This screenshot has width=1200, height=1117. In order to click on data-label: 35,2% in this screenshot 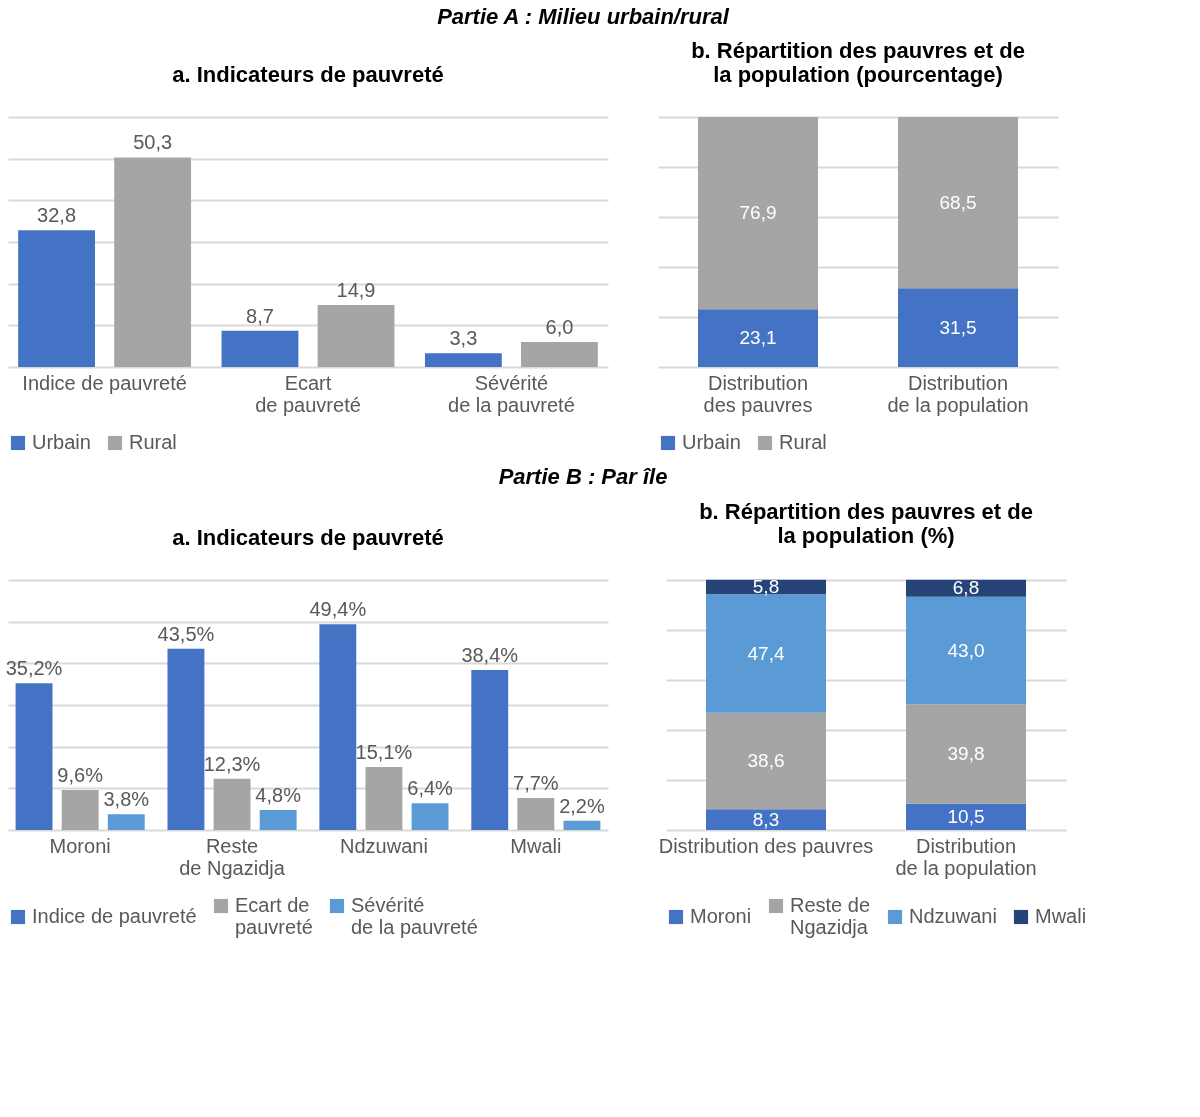, I will do `click(34, 668)`.